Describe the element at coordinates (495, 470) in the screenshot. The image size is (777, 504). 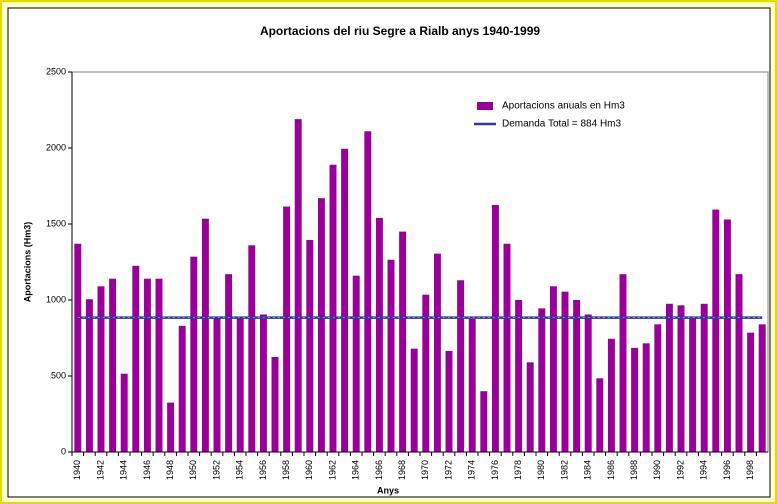
I see `x-tick-label: 1976` at that location.